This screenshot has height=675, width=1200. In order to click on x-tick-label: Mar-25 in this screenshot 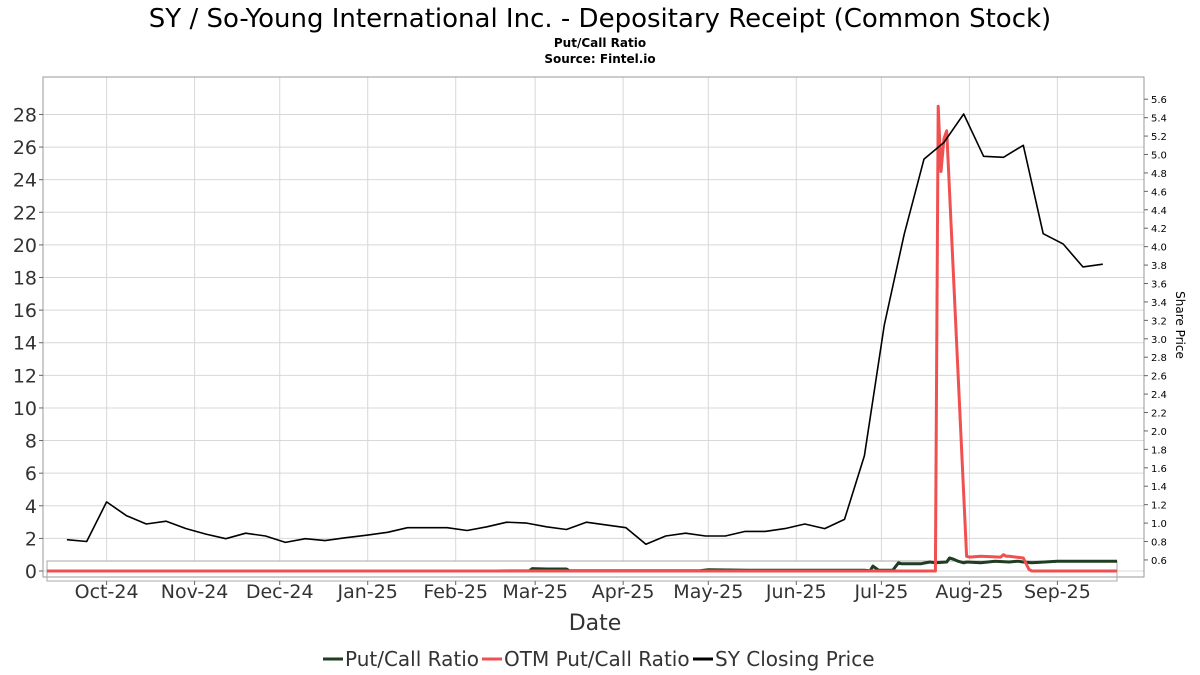, I will do `click(535, 592)`.